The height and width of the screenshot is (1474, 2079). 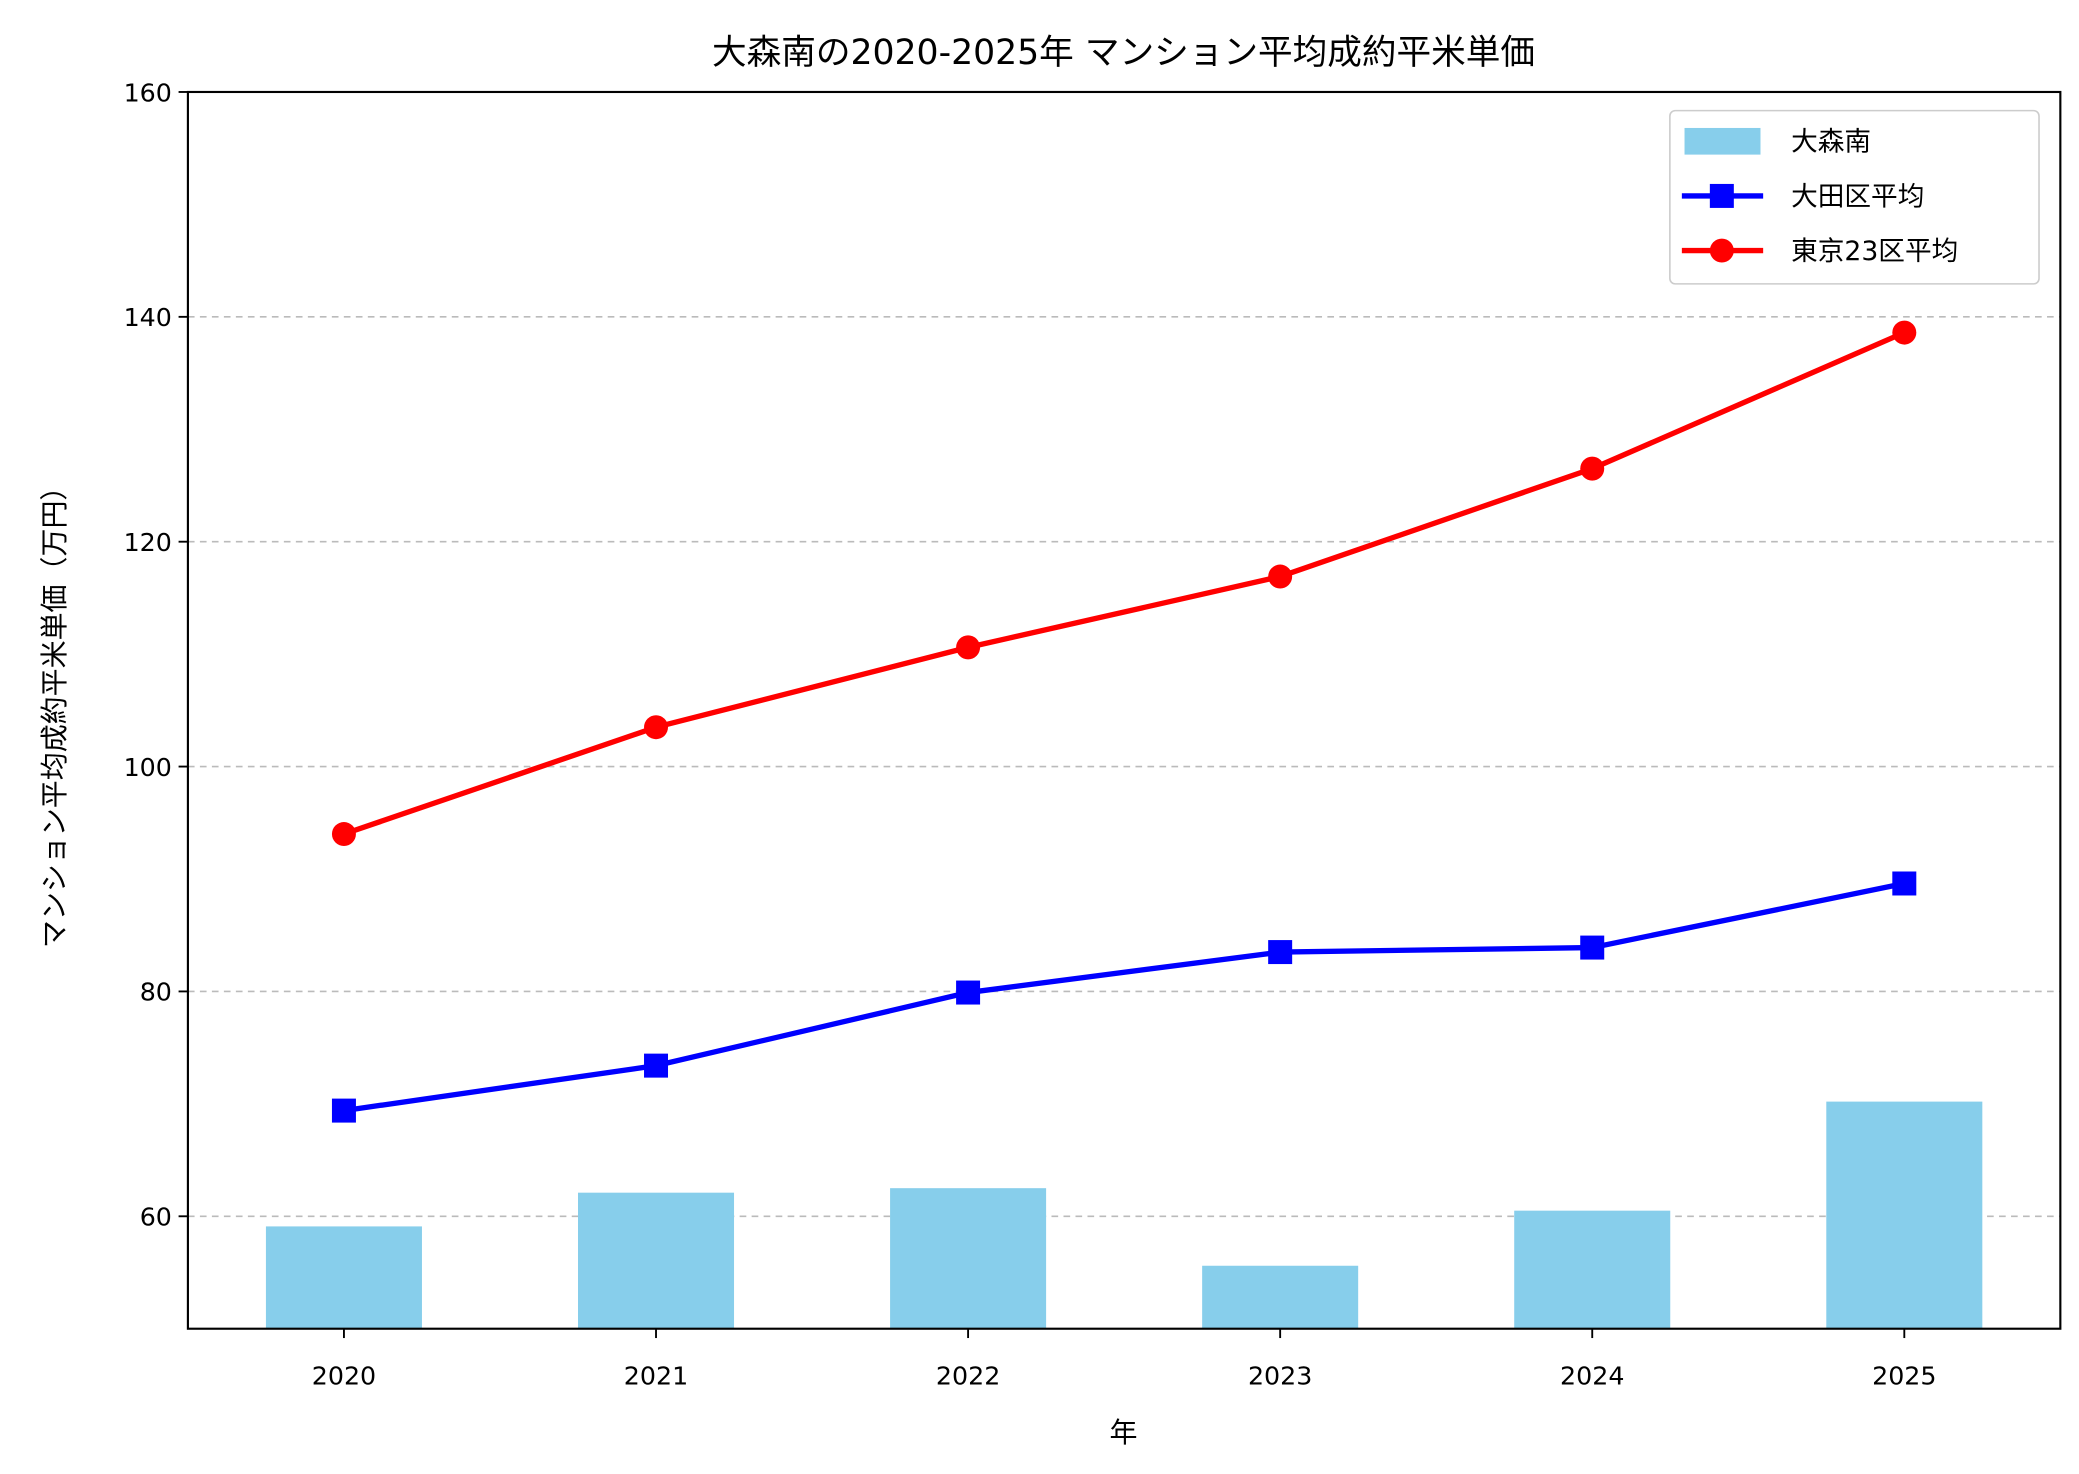 I want to click on y-tick-label: 100, so click(x=148, y=767).